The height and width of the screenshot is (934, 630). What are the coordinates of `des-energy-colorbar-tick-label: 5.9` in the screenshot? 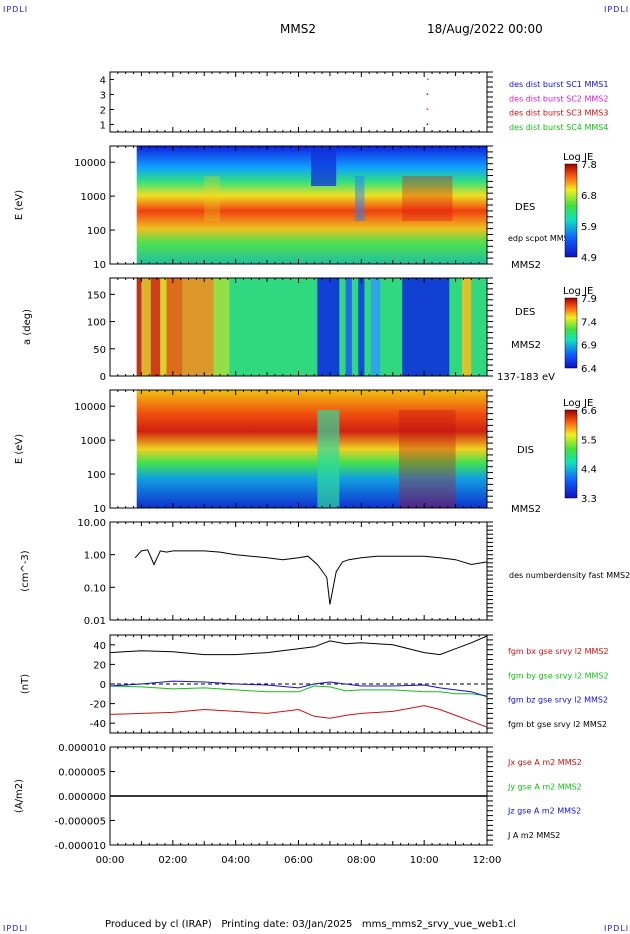 It's located at (589, 227).